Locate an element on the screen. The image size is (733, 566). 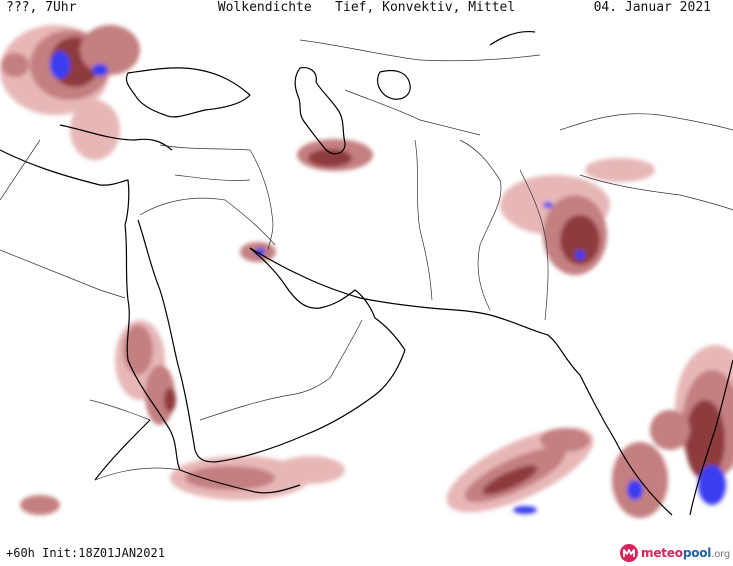
forecast-date: 04. Januar 2021 is located at coordinates (652, 7).